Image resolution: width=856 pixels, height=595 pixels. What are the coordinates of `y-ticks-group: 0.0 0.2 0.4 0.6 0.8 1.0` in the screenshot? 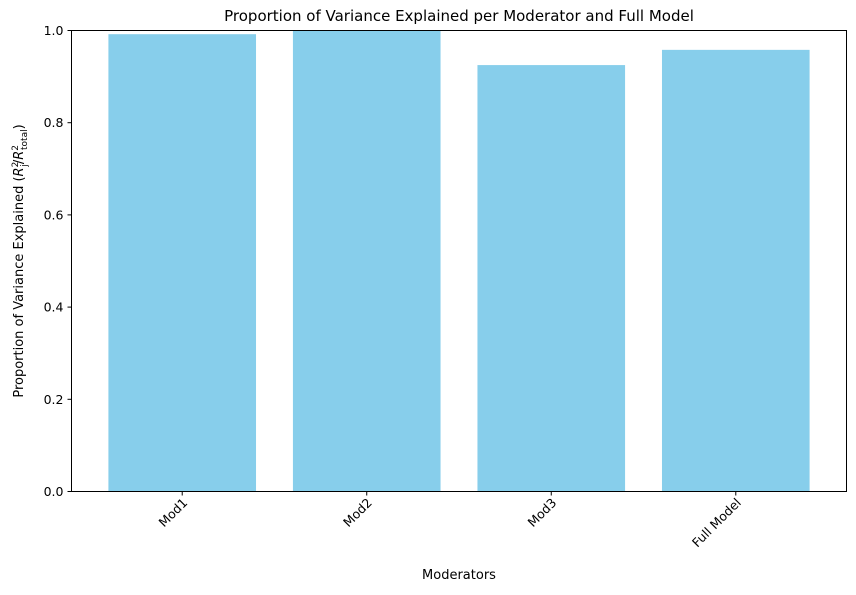 It's located at (58, 261).